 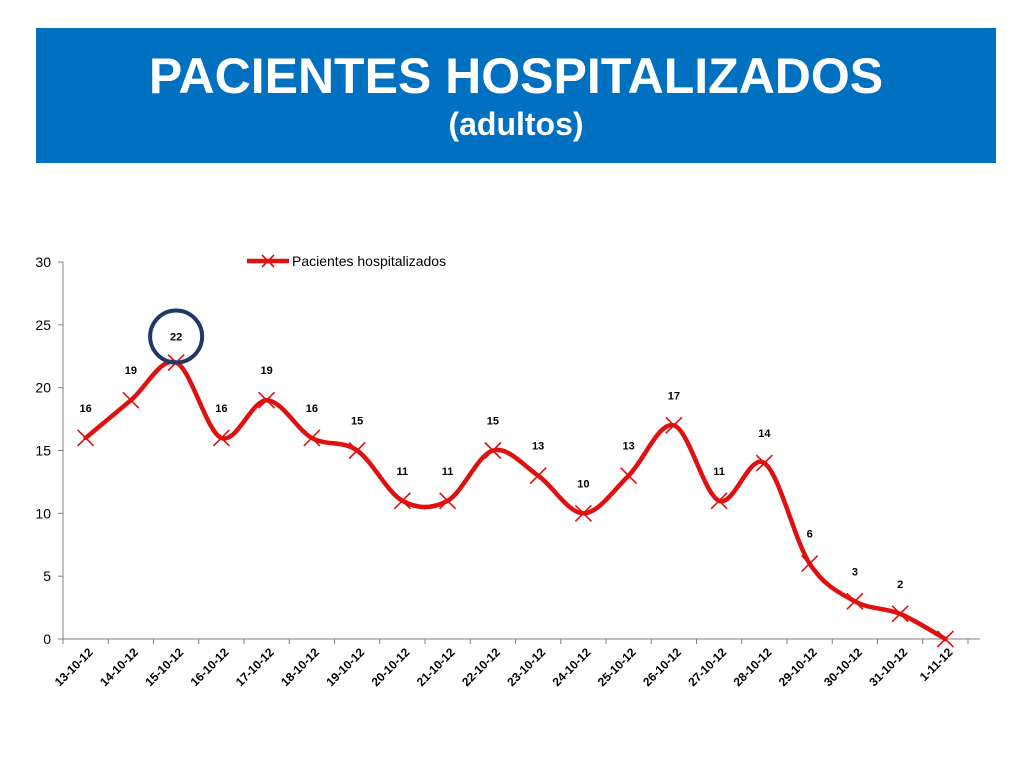 I want to click on x-tick-label: 1-11-12, so click(x=936, y=664).